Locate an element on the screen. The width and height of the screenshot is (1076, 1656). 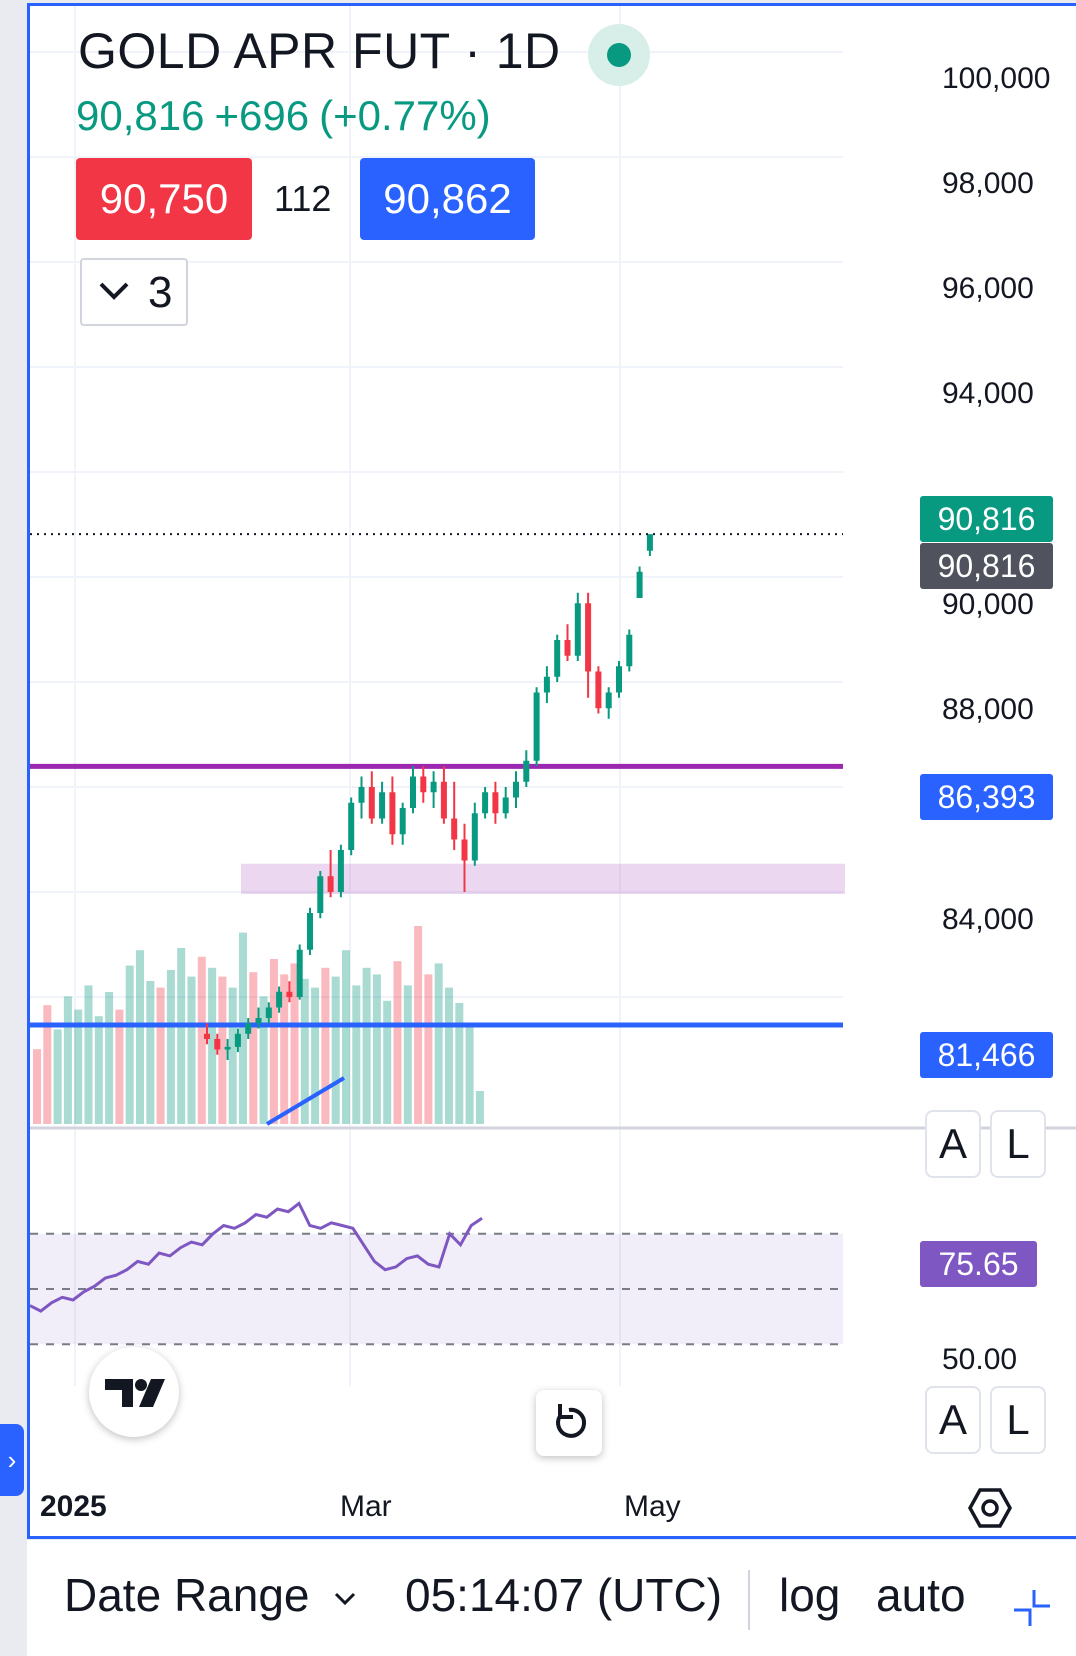
auto-scale-toggle: auto is located at coordinates (921, 1595).